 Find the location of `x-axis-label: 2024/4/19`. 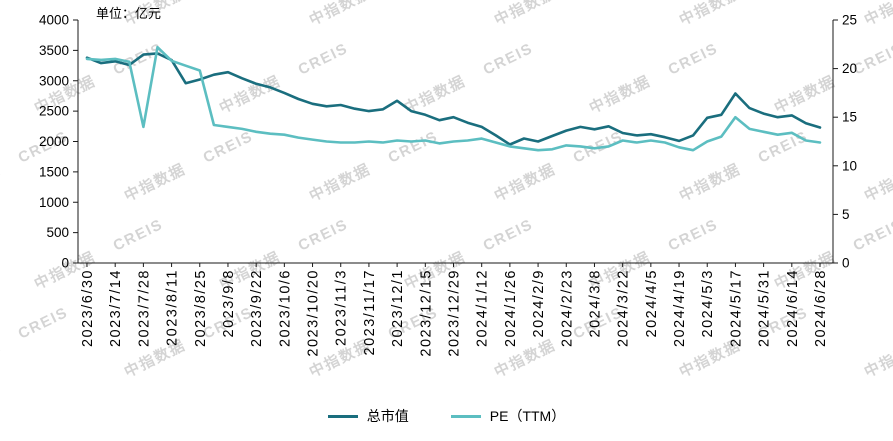

x-axis-label: 2024/4/19 is located at coordinates (680, 308).